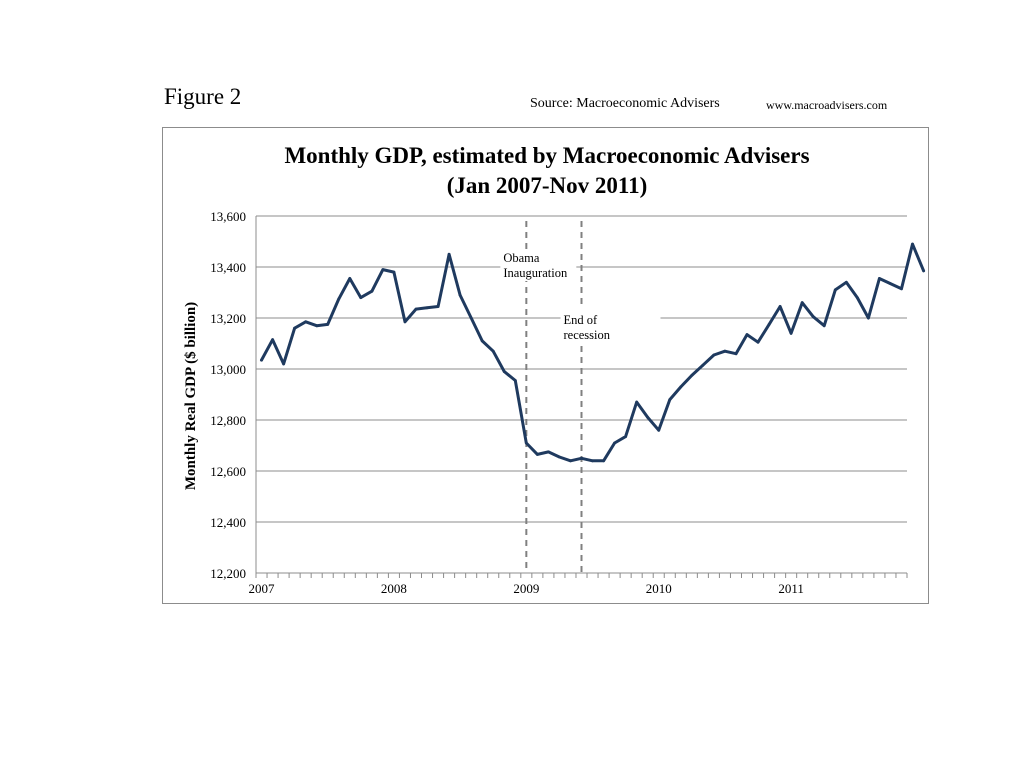  Describe the element at coordinates (228, 369) in the screenshot. I see `y-tick-label: 13,000` at that location.